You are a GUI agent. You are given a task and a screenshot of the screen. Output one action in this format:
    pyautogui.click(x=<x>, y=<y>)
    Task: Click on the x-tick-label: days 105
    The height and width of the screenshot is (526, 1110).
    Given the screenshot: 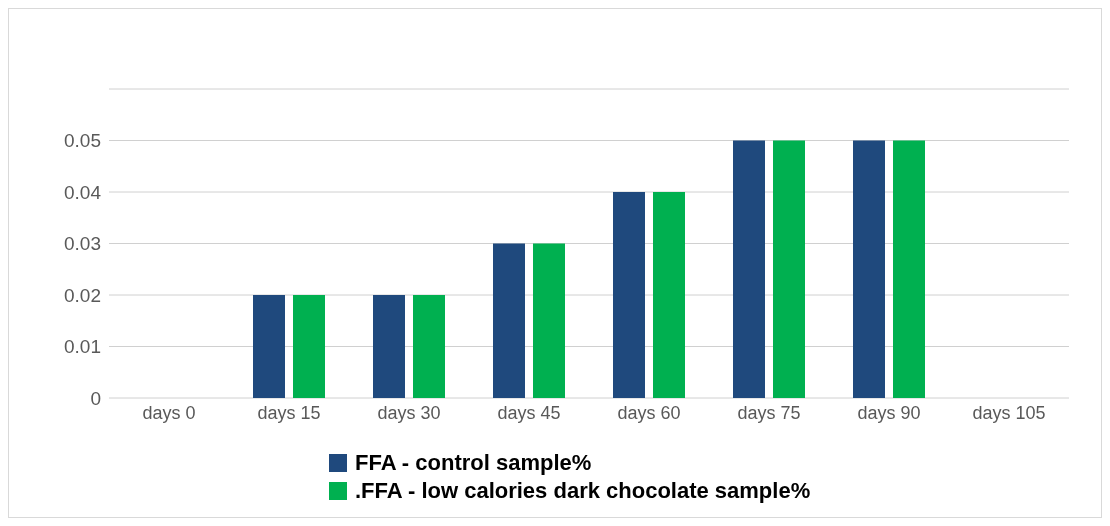 What is the action you would take?
    pyautogui.click(x=1009, y=412)
    